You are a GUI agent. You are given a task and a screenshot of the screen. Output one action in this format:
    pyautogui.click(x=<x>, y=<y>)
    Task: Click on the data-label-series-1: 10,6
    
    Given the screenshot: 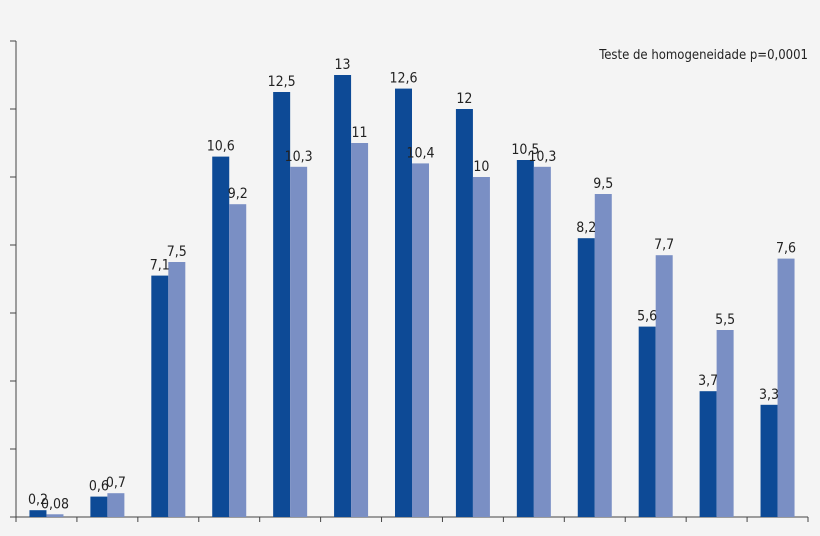 What is the action you would take?
    pyautogui.click(x=221, y=147)
    